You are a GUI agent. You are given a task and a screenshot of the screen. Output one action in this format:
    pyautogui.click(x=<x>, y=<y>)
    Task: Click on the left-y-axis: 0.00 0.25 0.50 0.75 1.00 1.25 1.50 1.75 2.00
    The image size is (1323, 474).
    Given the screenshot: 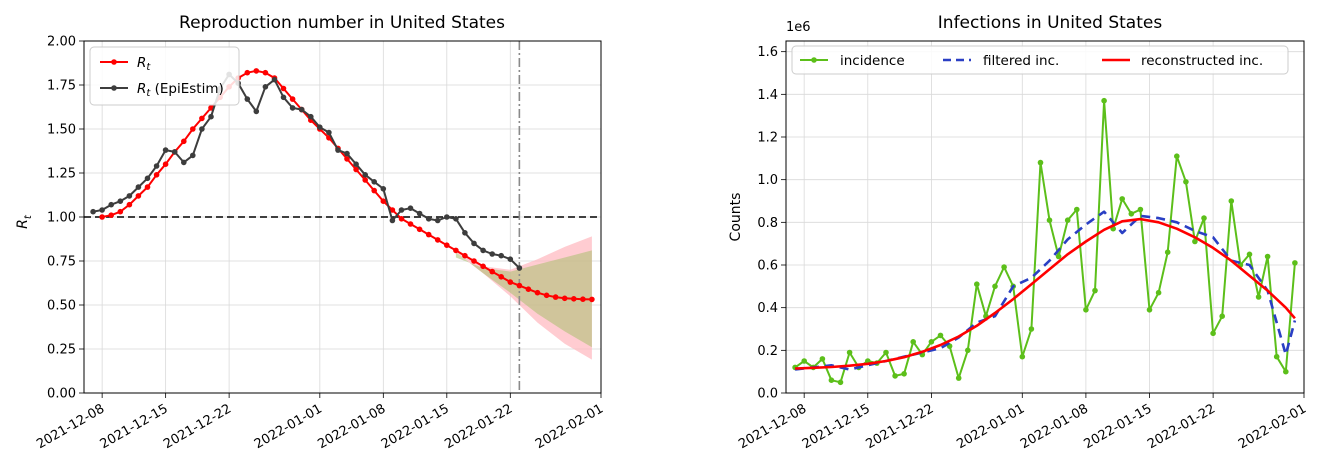 What is the action you would take?
    pyautogui.click(x=65, y=218)
    